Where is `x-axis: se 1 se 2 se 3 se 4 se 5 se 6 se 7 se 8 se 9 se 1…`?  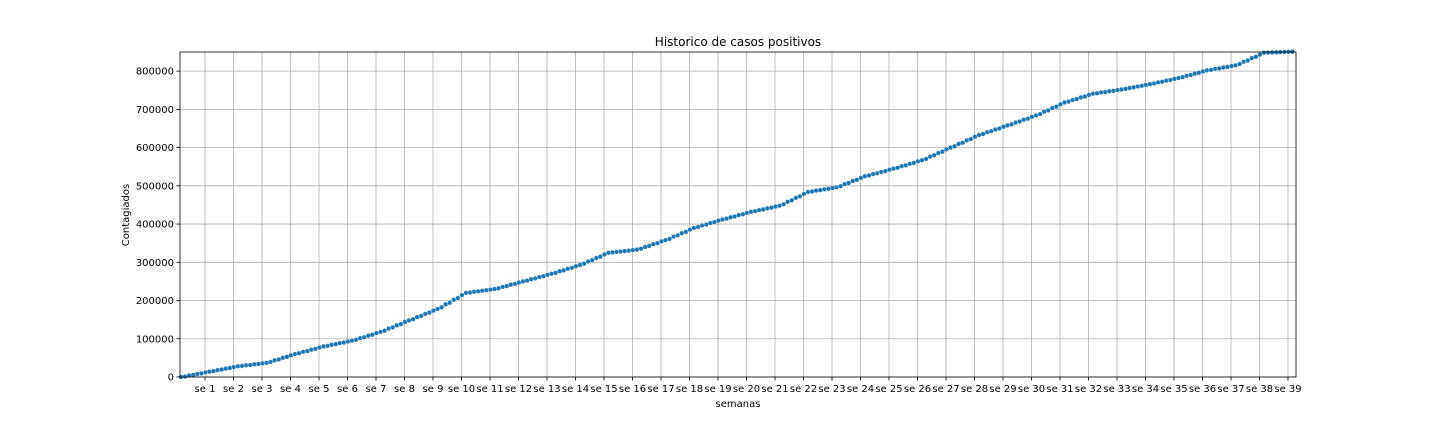 x-axis: se 1 se 2 se 3 se 4 se 5 se 6 se 7 se 8 se 9 se 1… is located at coordinates (748, 386).